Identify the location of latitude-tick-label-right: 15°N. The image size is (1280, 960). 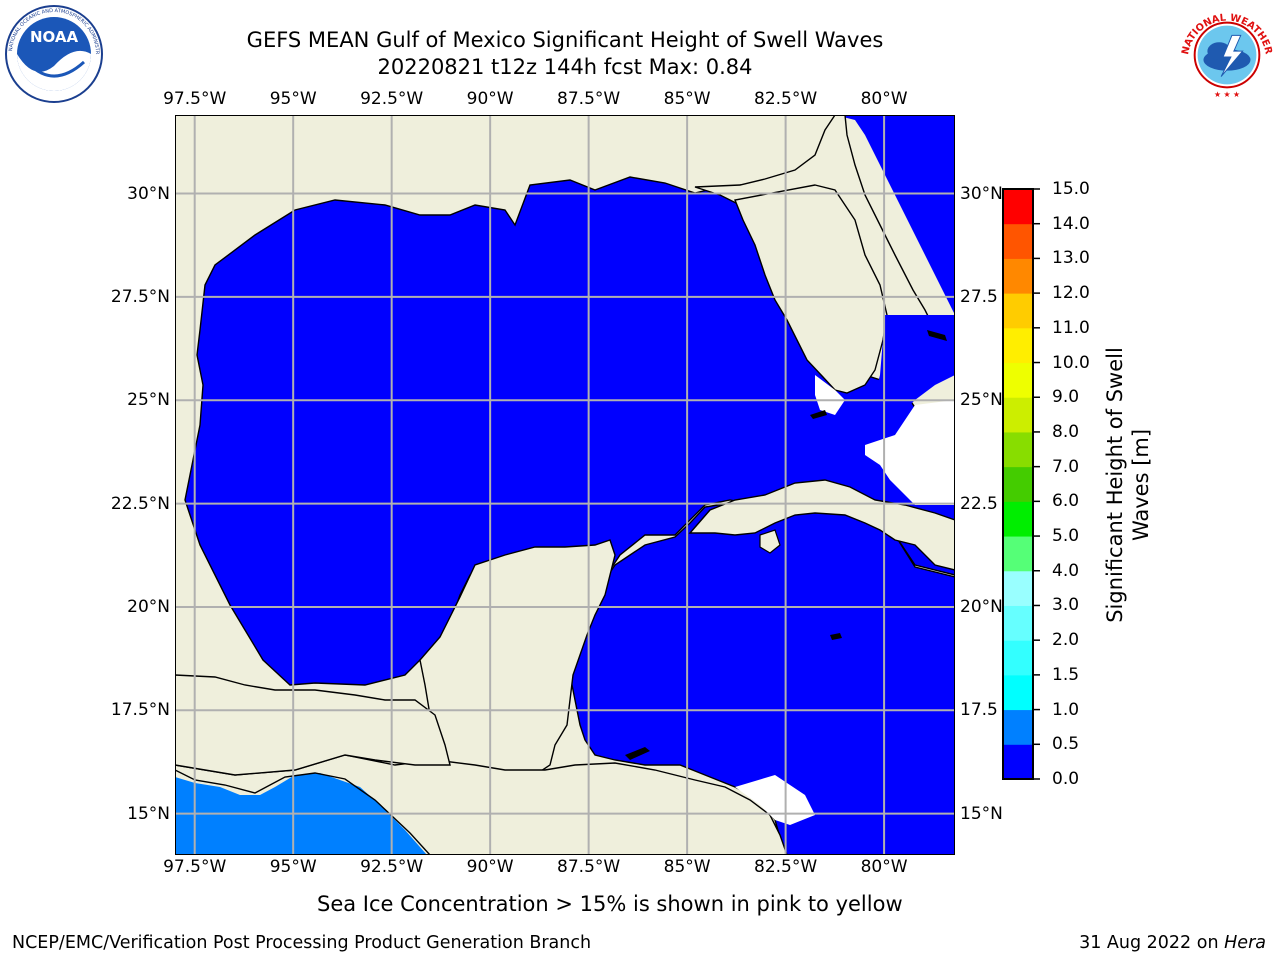
(981, 813).